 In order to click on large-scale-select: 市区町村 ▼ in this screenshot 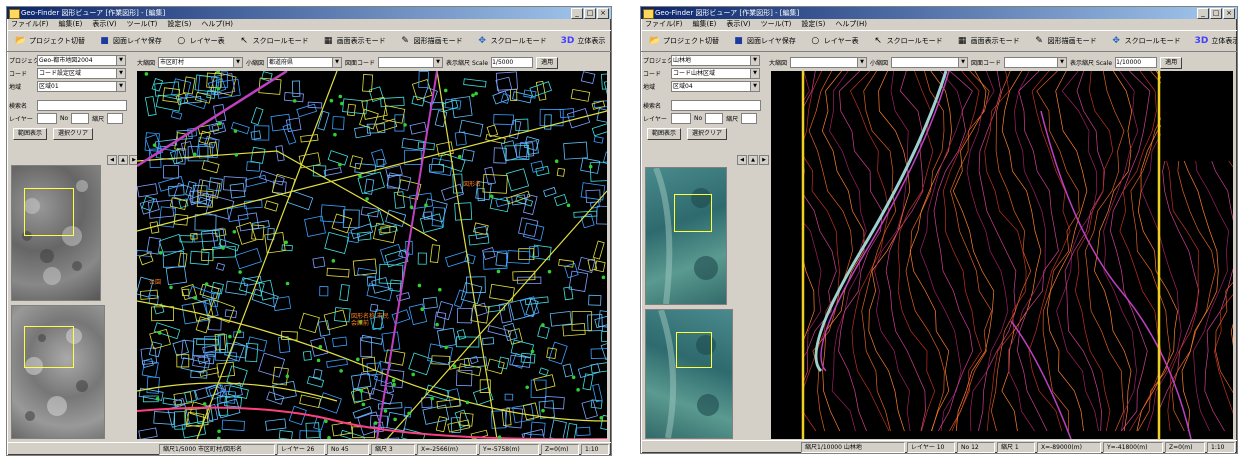, I will do `click(201, 62)`.